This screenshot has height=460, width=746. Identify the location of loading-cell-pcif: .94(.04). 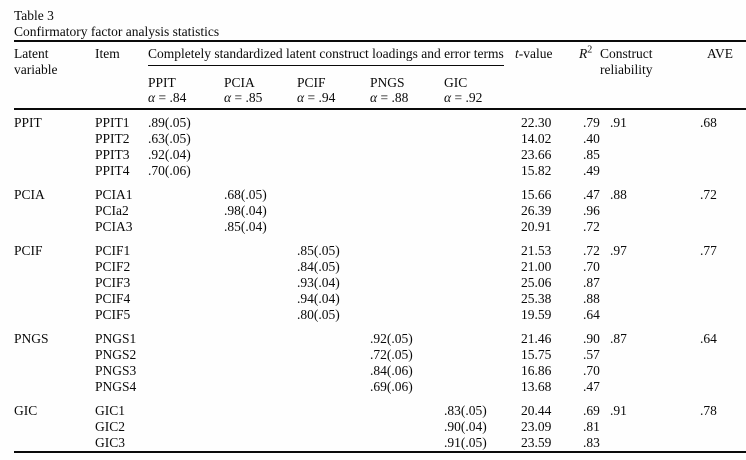
(318, 298).